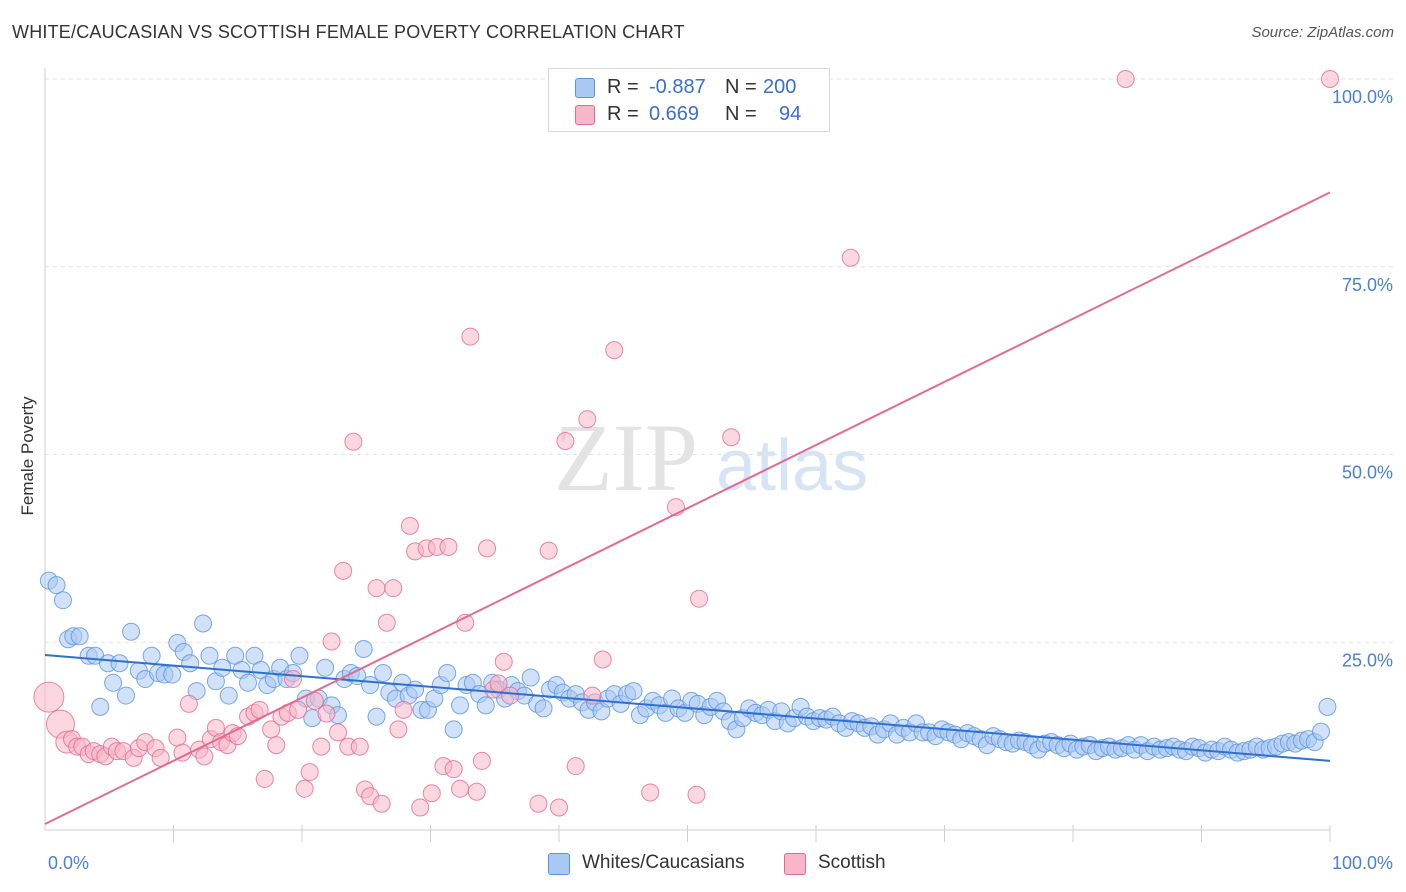  I want to click on x-tick-label: 100.0%, so click(1362, 863).